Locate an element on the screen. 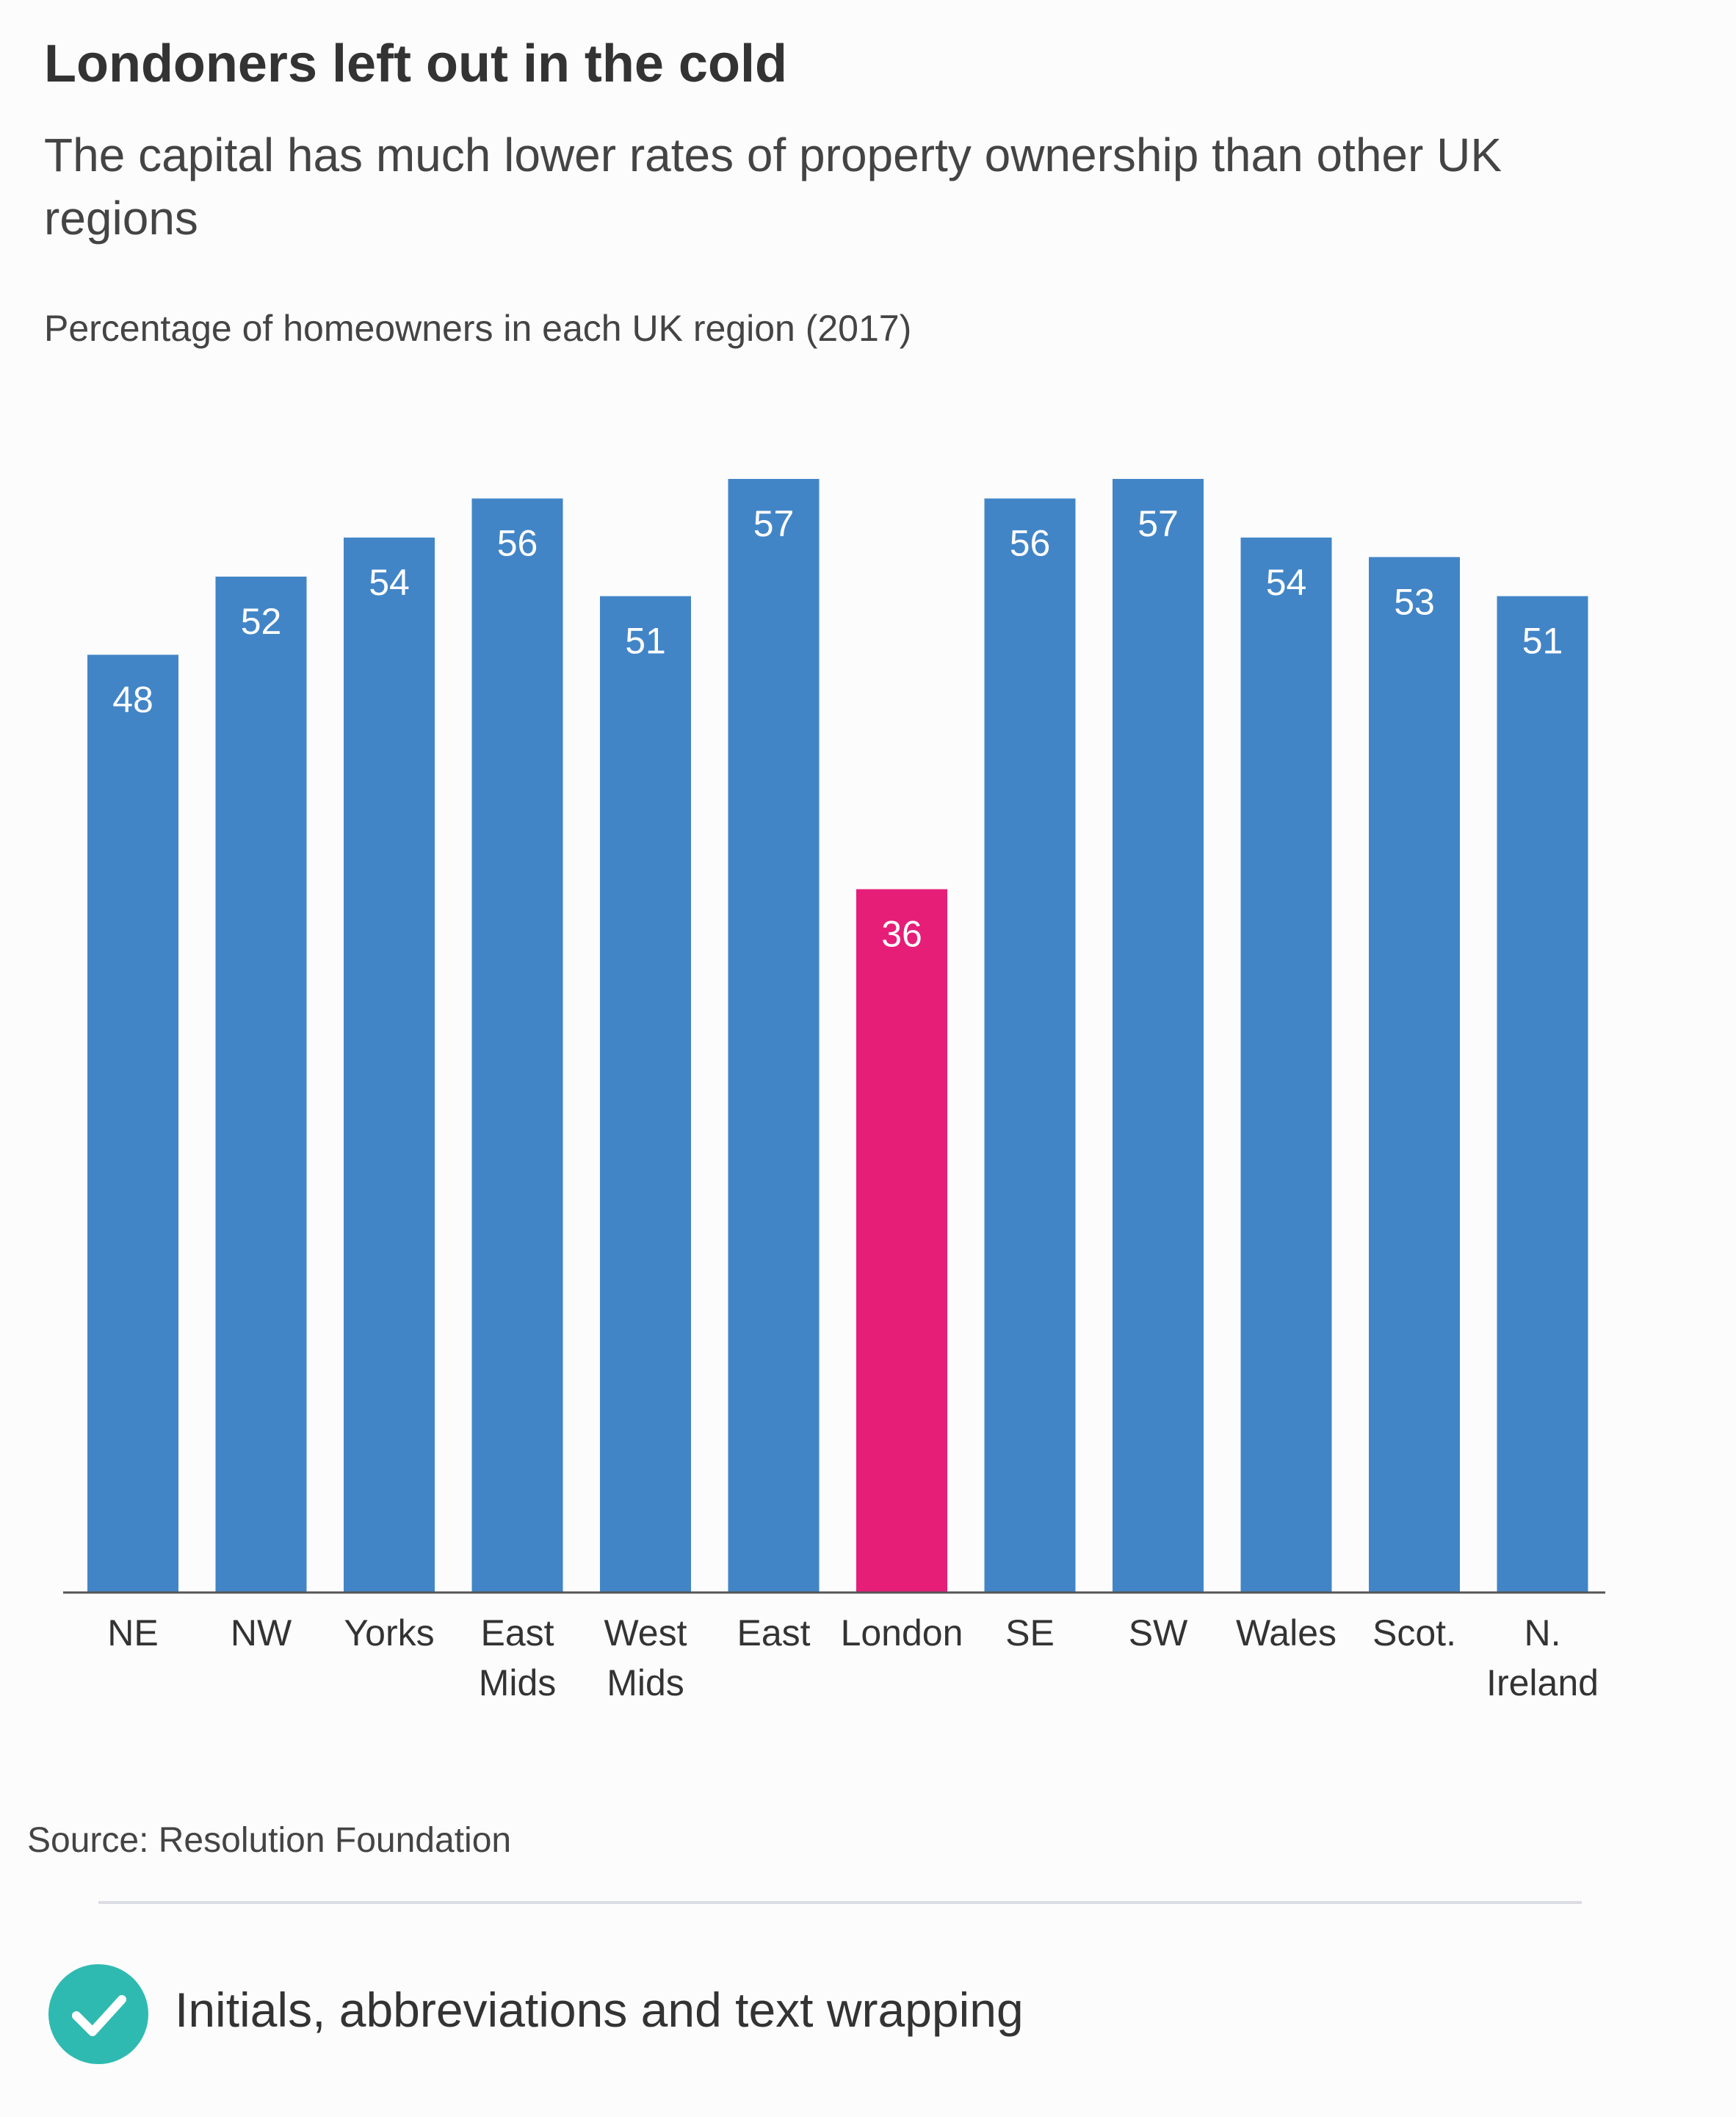 The width and height of the screenshot is (1736, 2117). x-tick-label-0: NE is located at coordinates (132, 1632).